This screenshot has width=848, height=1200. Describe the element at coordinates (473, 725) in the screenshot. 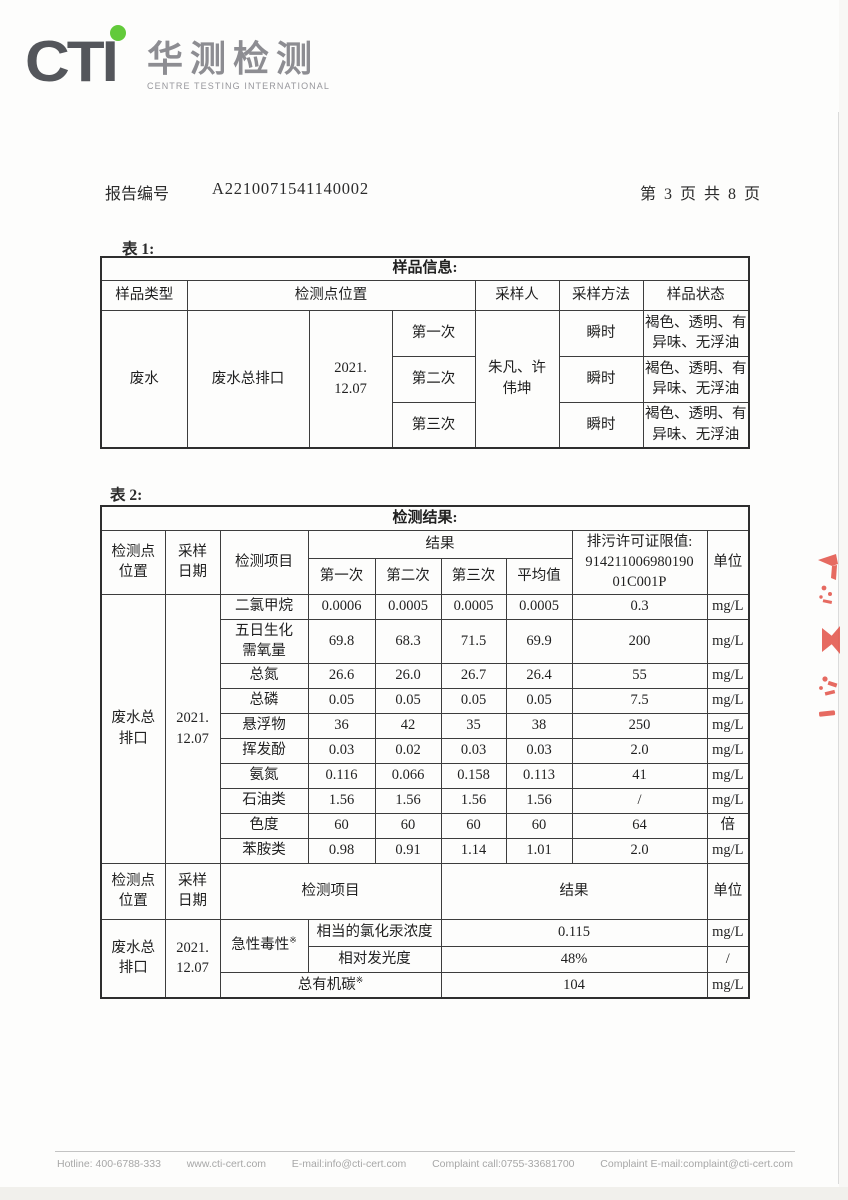

I see `cell-r3-4: 35` at that location.